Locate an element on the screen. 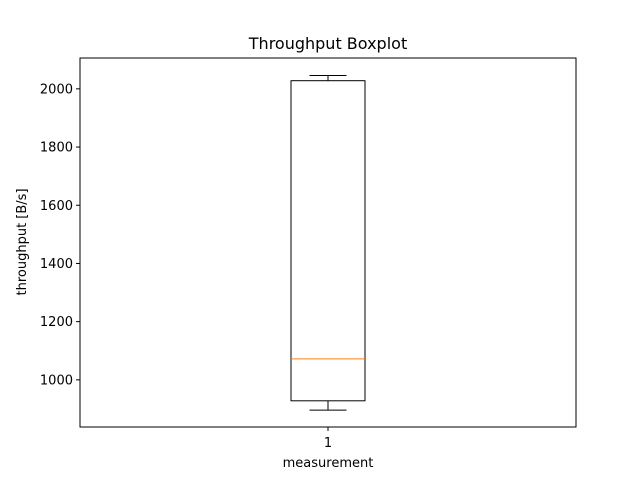  iqr-box is located at coordinates (328, 241).